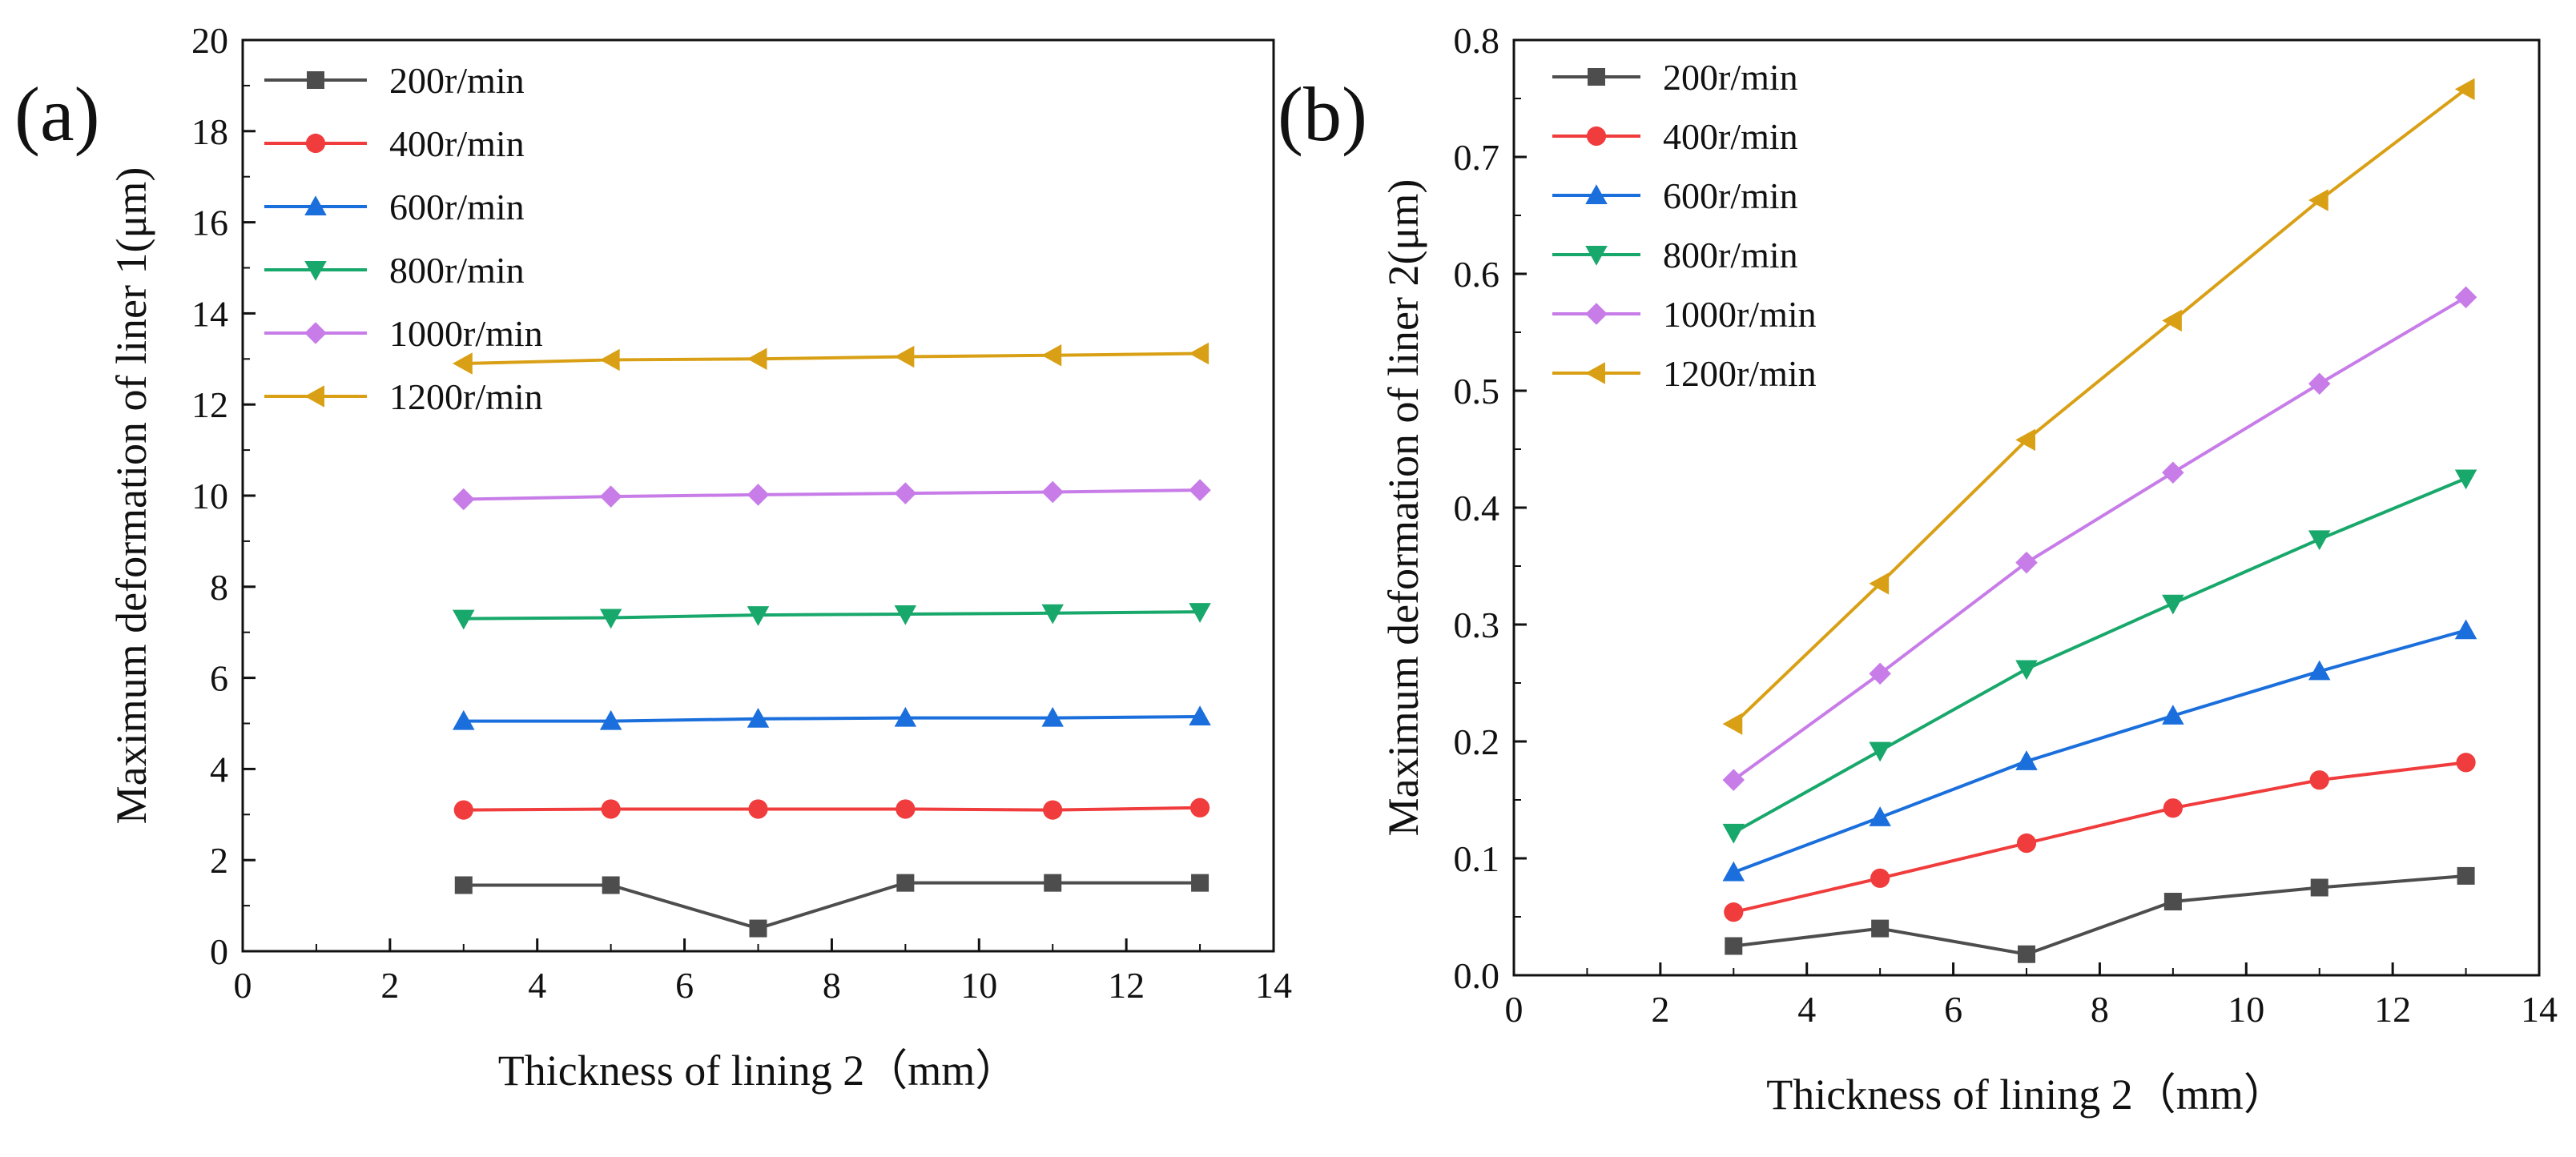  What do you see at coordinates (1403, 508) in the screenshot?
I see `y-axis-title: Maximum deformation of liner 2(μm)` at bounding box center [1403, 508].